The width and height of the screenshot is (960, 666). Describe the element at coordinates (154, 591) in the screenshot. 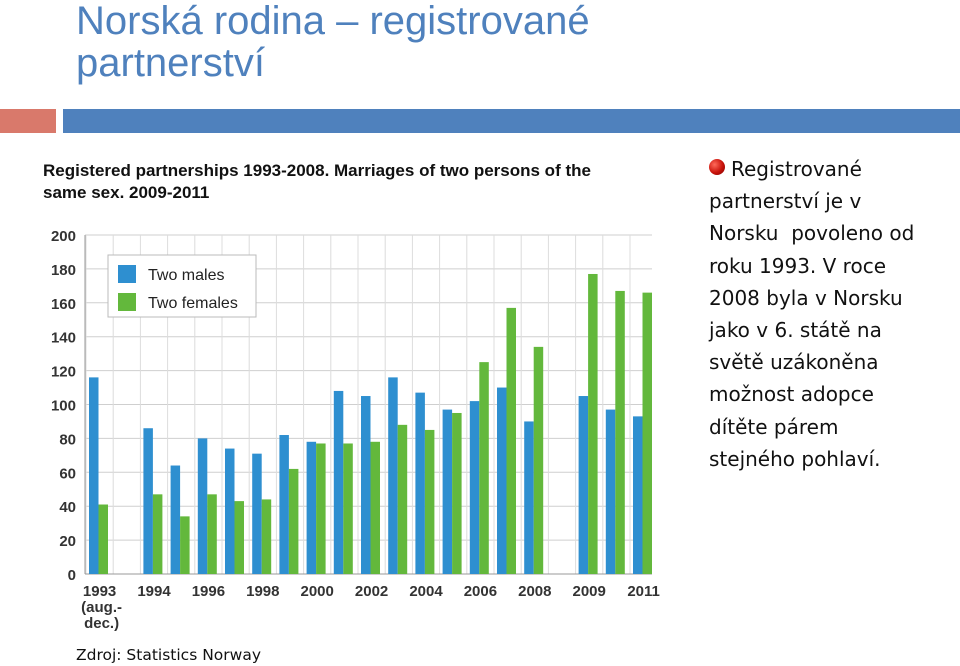

I see `x-tick-label: 1994` at that location.